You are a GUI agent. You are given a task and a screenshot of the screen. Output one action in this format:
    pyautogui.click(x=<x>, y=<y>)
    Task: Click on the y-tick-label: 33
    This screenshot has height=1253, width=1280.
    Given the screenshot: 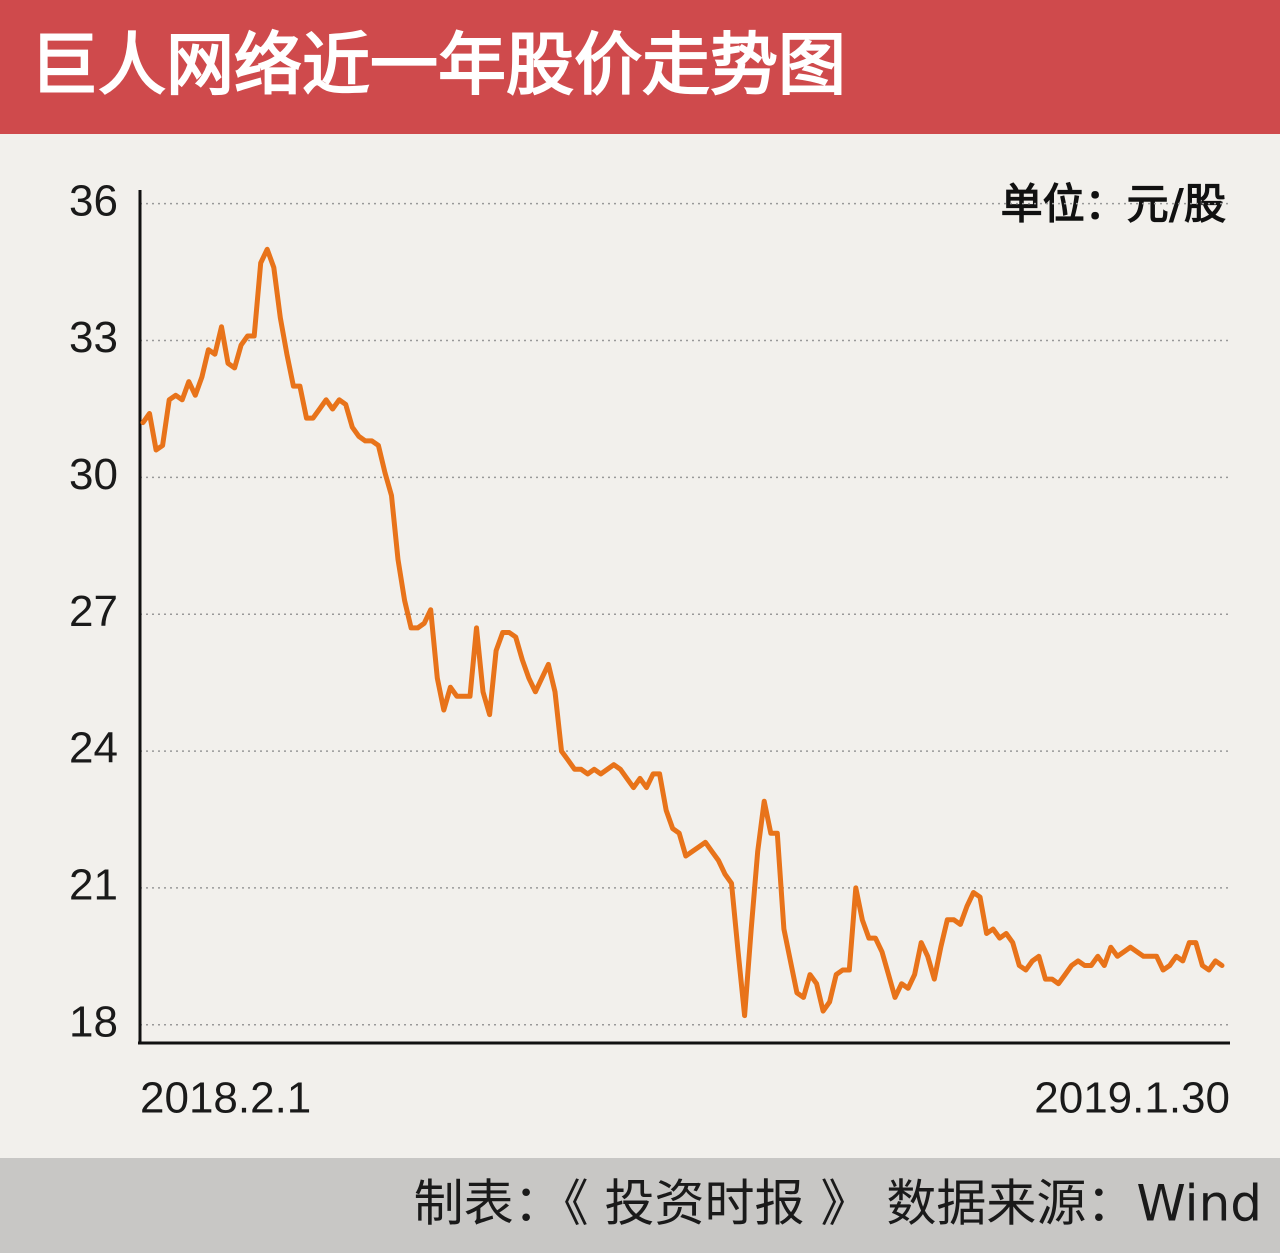 What is the action you would take?
    pyautogui.click(x=93, y=337)
    